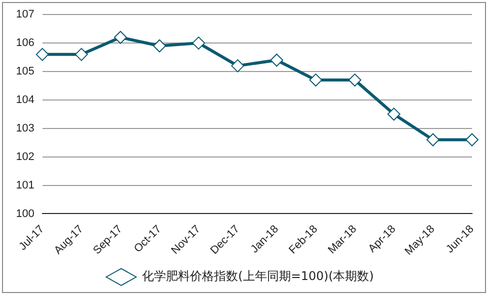 The image size is (490, 297). What do you see at coordinates (25, 43) in the screenshot?
I see `y-tick-label: 106` at bounding box center [25, 43].